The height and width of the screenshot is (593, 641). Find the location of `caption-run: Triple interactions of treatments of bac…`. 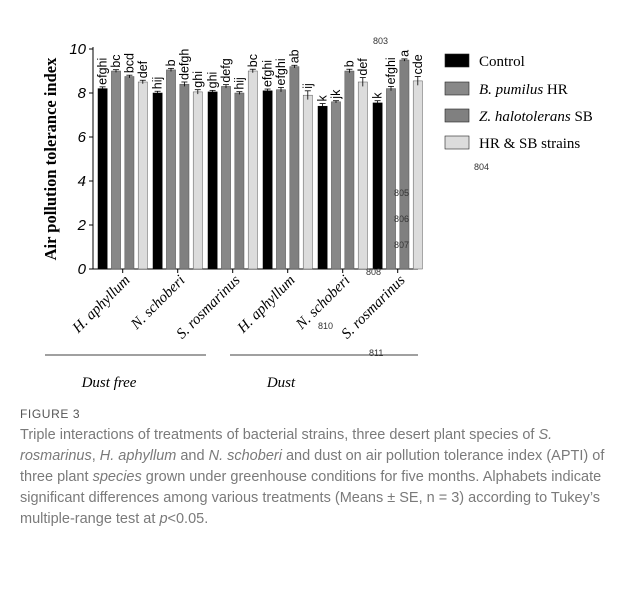

caption-run: Triple interactions of treatments of bac… is located at coordinates (279, 435).